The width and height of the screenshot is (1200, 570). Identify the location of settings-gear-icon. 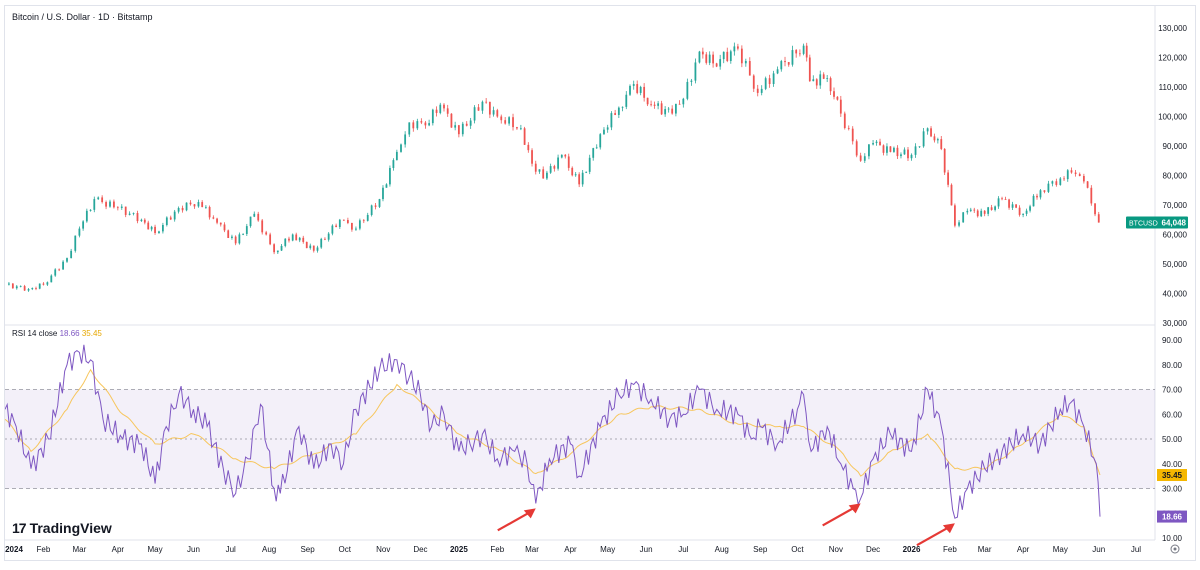
(1175, 549).